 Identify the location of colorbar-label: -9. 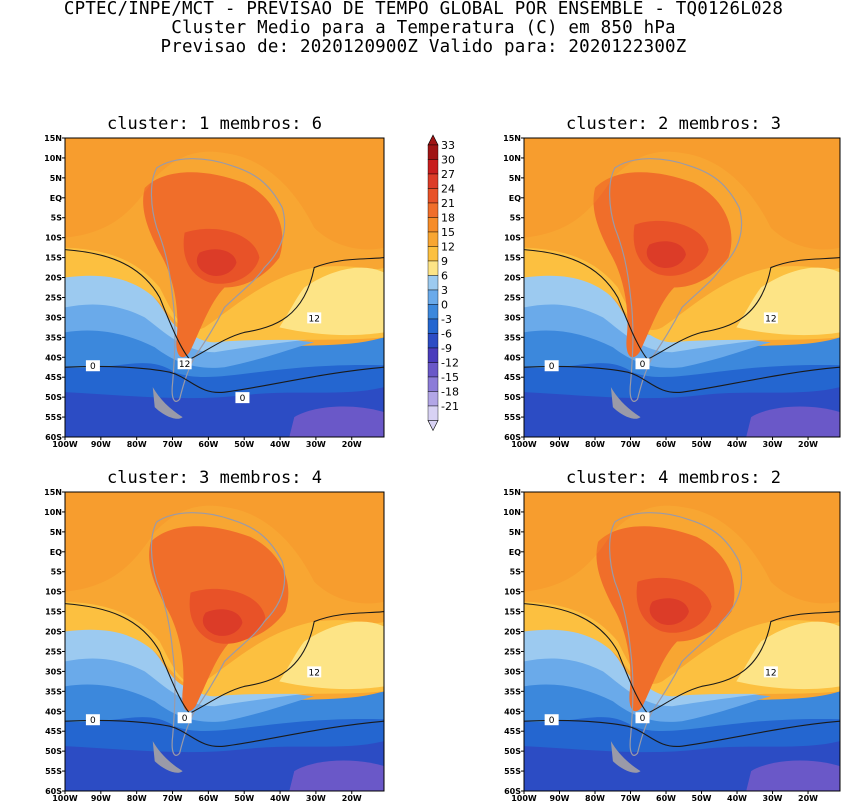
(446, 348).